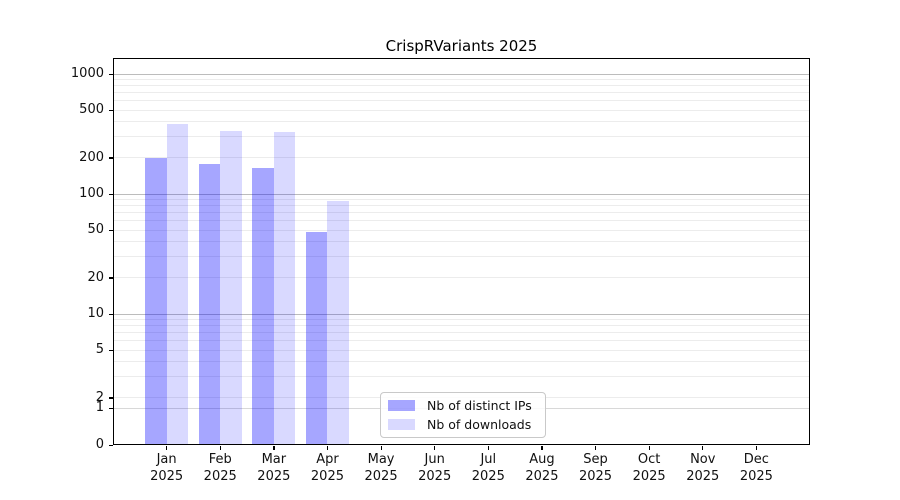 The image size is (900, 500). I want to click on x-tick-label: Apr 2025, so click(327, 468).